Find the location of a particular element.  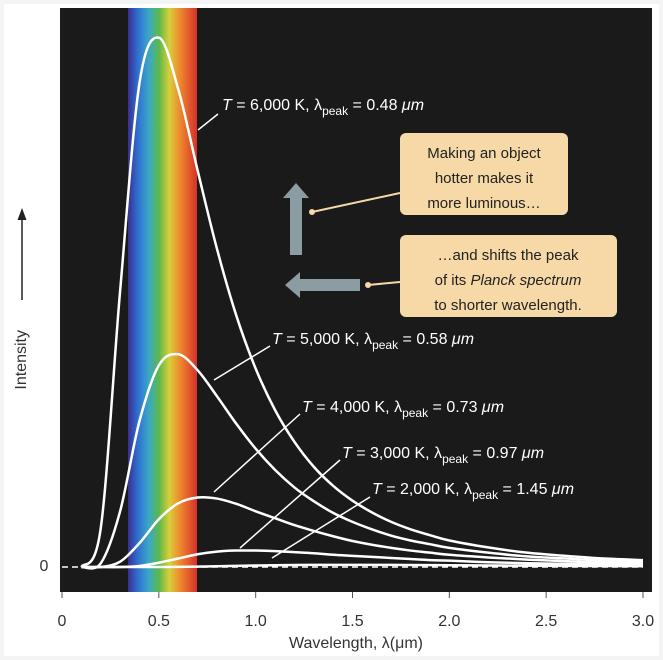

x-tick-label: 2.0 is located at coordinates (449, 621).